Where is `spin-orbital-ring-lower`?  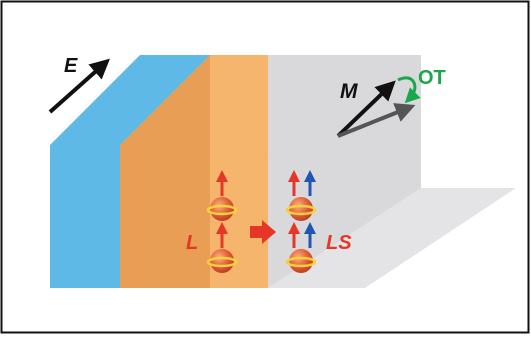
spin-orbital-ring-lower is located at coordinates (301, 262).